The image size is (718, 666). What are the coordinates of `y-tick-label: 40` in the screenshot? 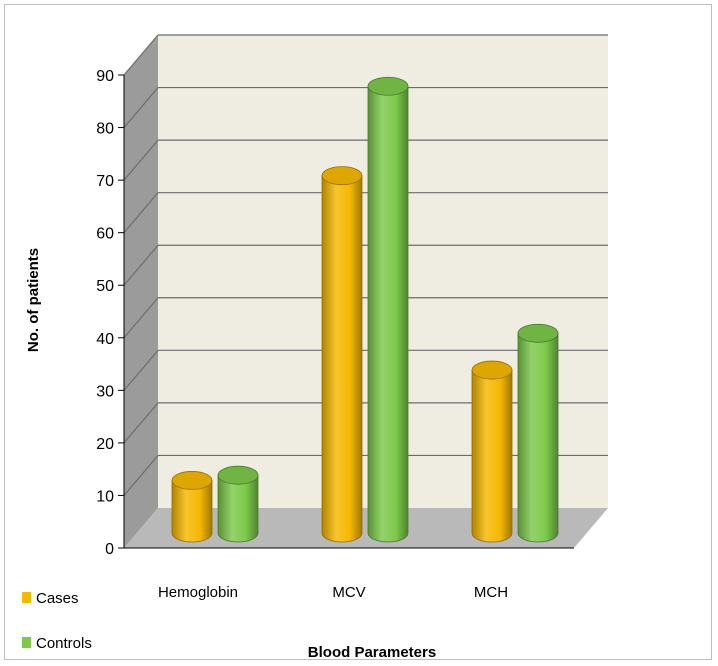 It's located at (105, 339).